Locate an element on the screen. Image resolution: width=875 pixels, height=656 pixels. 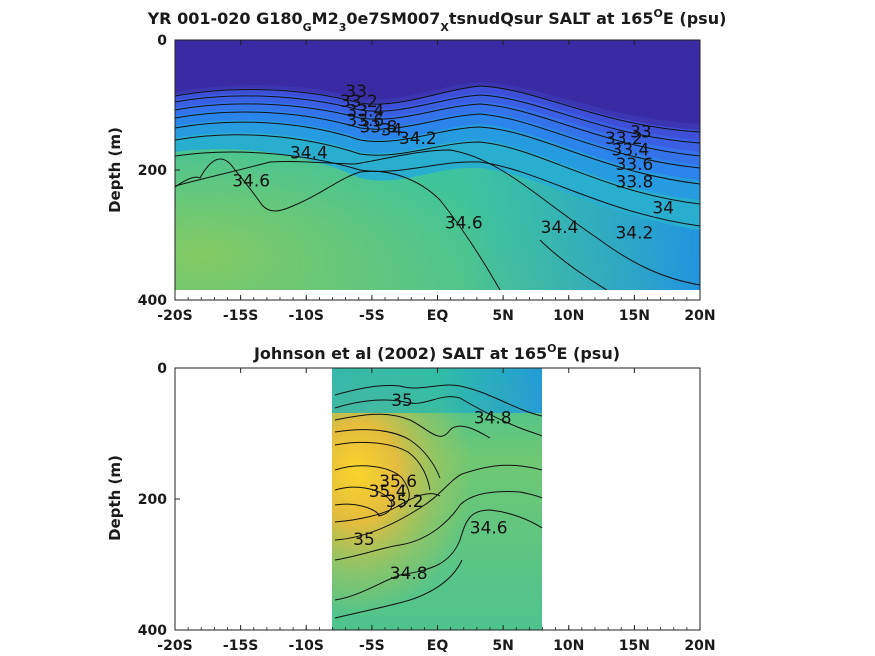
top-x-tick-label: 20N is located at coordinates (699, 316).